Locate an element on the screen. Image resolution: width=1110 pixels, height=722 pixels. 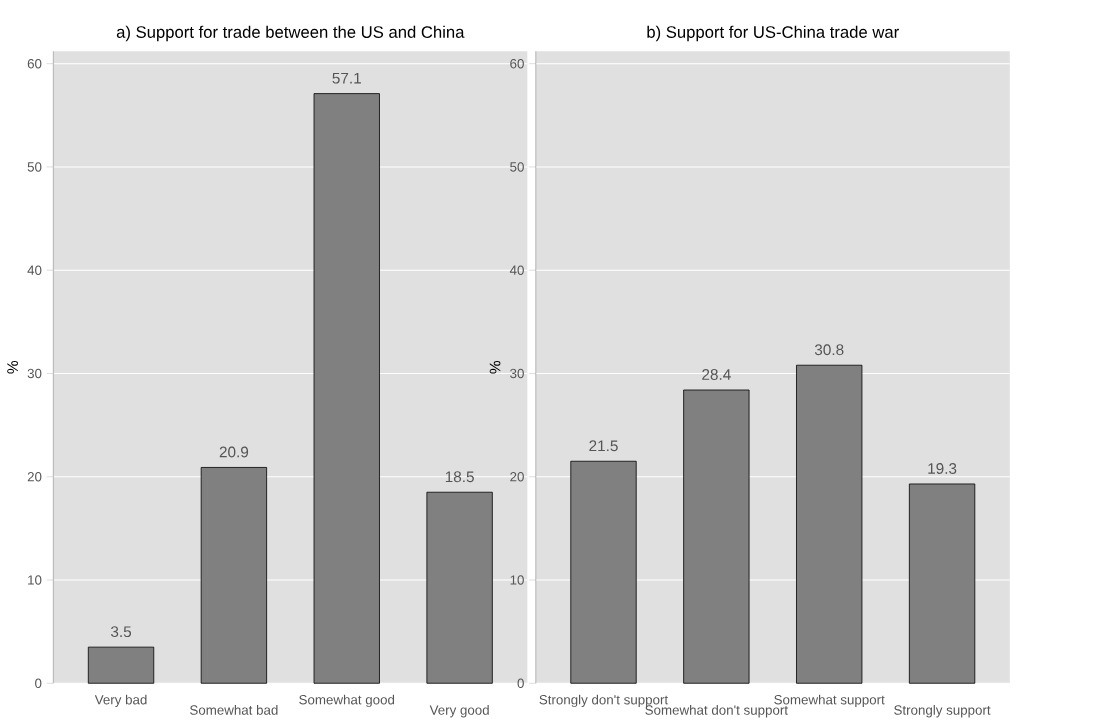
data-label: 20.9 is located at coordinates (234, 452).